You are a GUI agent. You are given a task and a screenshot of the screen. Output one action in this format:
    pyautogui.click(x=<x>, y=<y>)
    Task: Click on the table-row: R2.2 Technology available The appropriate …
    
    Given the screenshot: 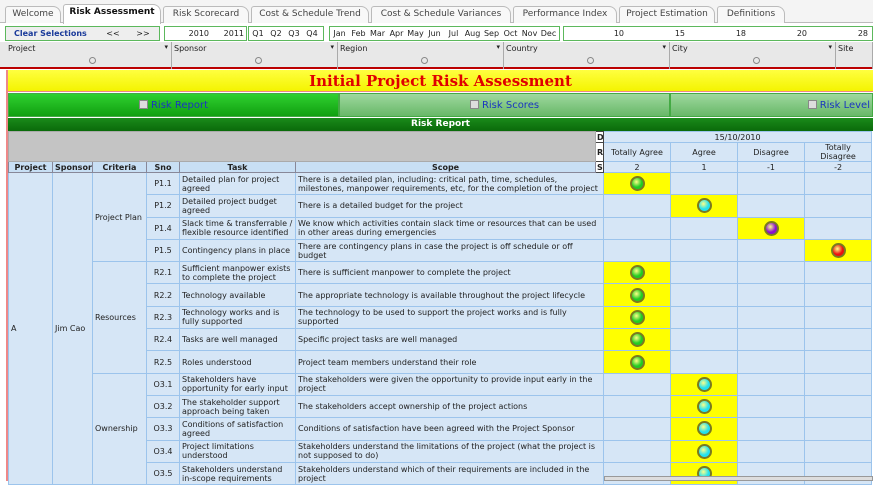 What is the action you would take?
    pyautogui.click(x=441, y=295)
    